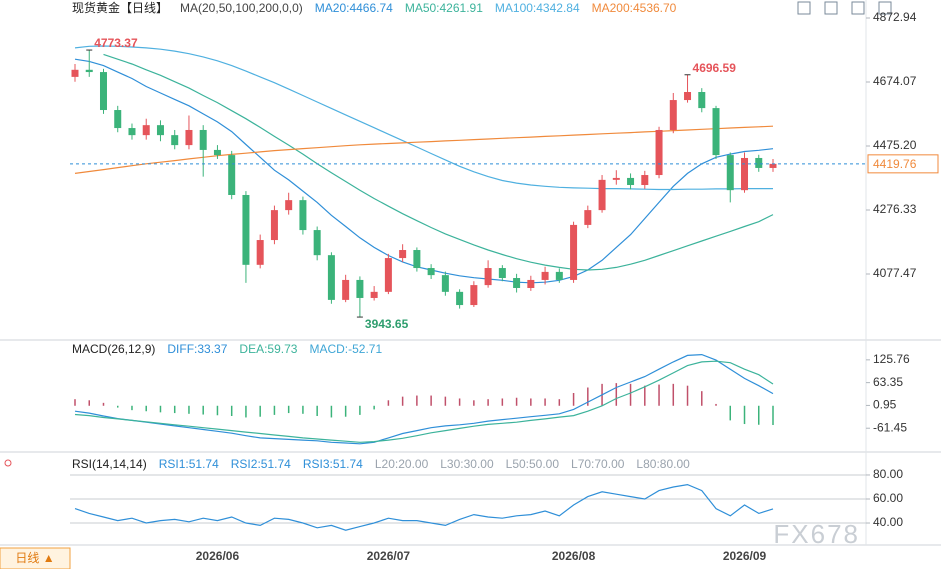 Image resolution: width=941 pixels, height=569 pixels. What do you see at coordinates (467, 464) in the screenshot?
I see `legend-entry: L30:30.00` at bounding box center [467, 464].